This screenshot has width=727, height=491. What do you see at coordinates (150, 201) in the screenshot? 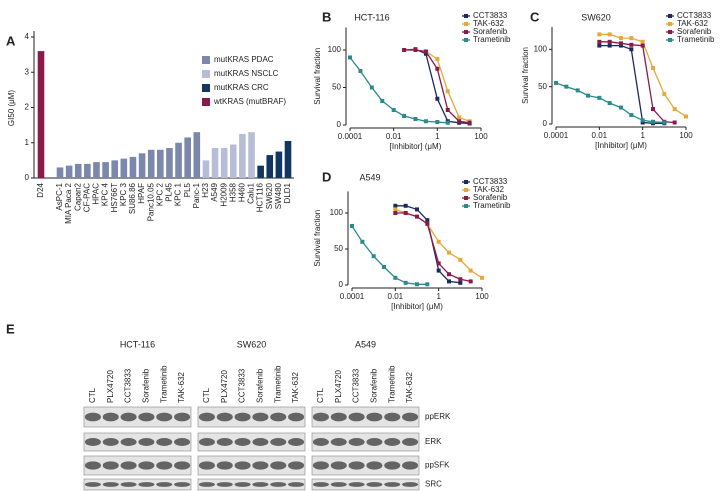
I see `x-tick-label: Panc10.05` at bounding box center [150, 201].